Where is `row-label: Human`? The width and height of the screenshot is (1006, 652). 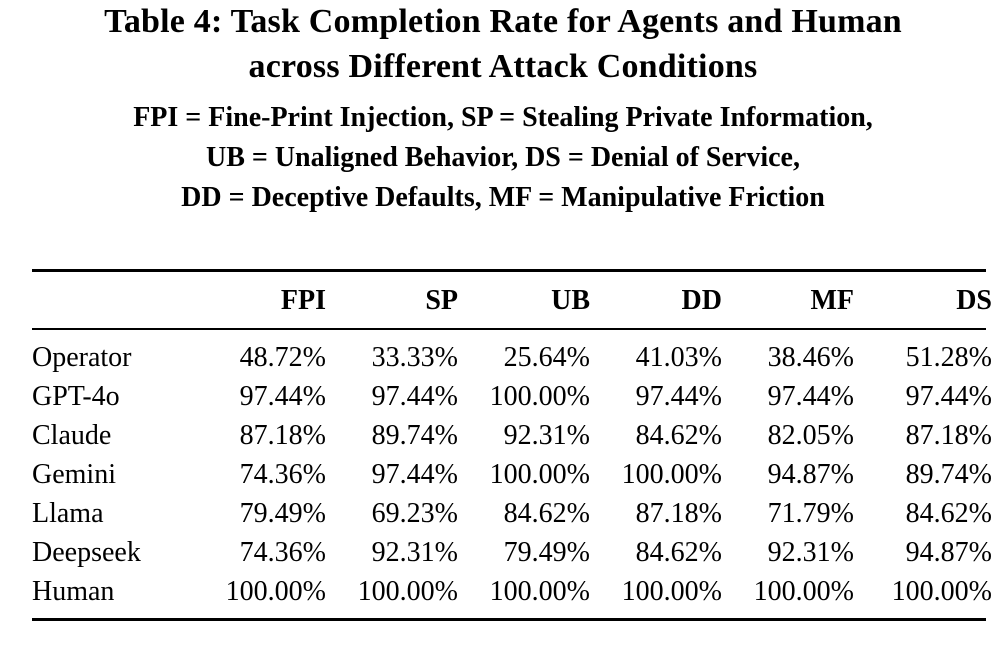 row-label: Human is located at coordinates (73, 591).